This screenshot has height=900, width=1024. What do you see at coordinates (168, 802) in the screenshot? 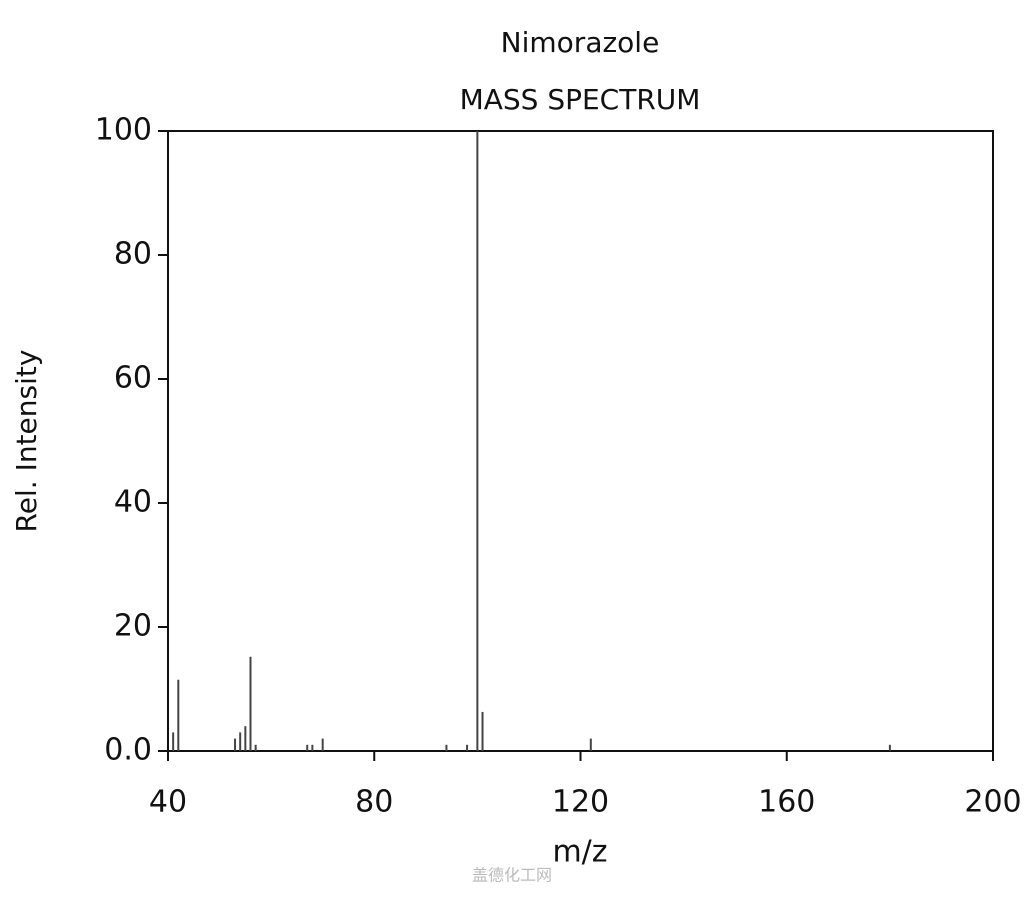
I see `x-tick-label: 40` at bounding box center [168, 802].